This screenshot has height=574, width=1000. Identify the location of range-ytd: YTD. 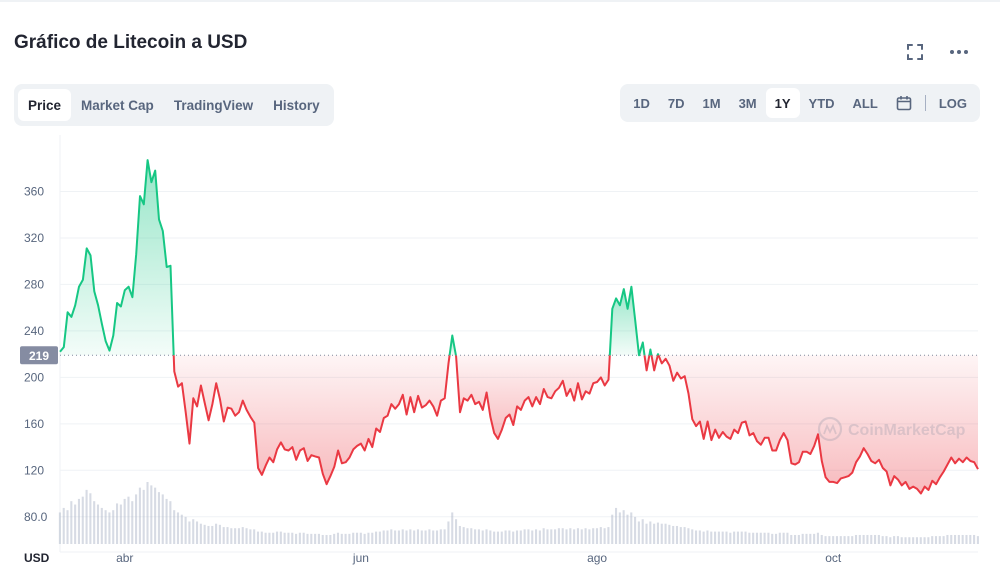
(821, 103).